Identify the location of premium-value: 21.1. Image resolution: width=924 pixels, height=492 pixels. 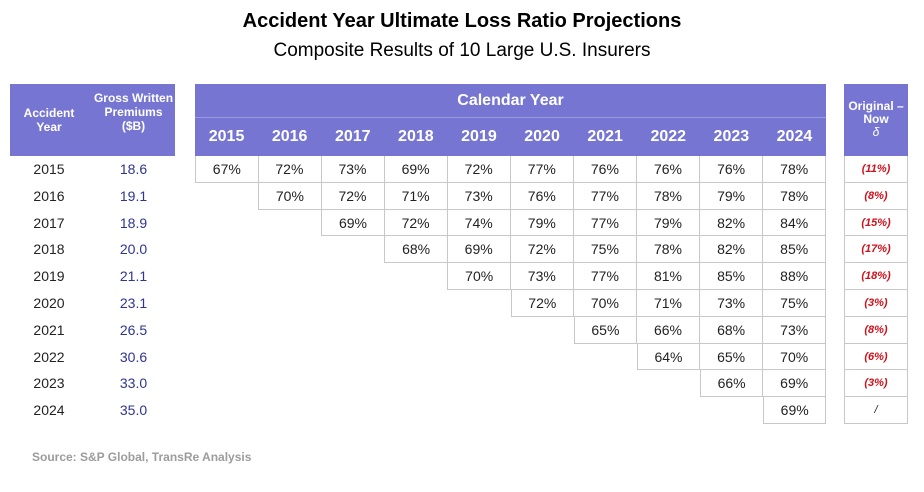
(133, 276).